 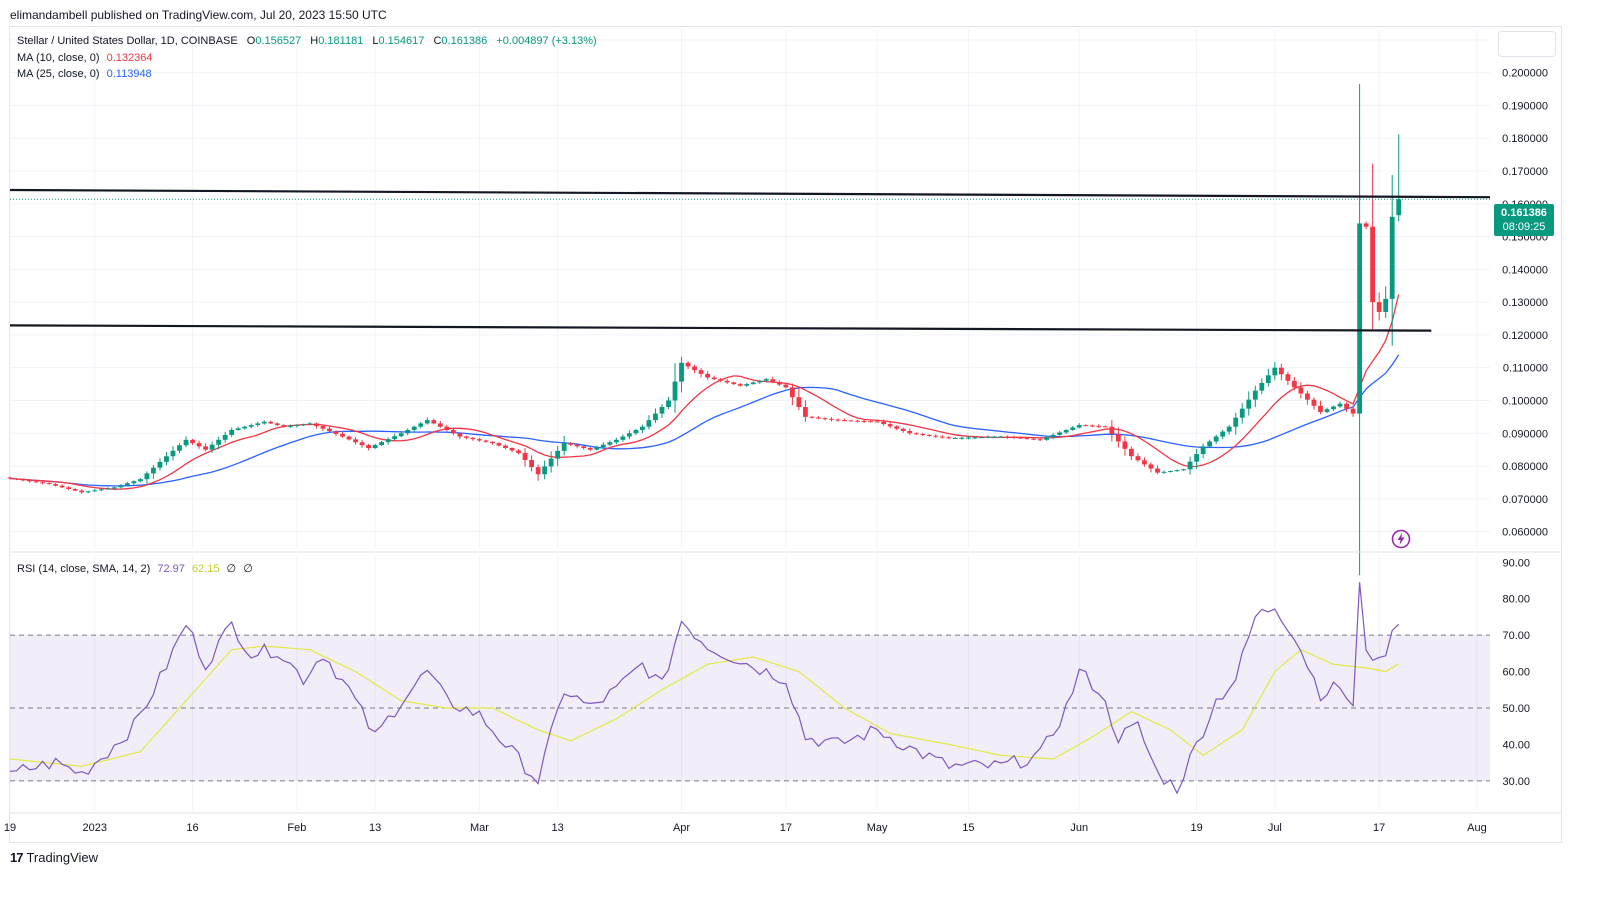 I want to click on price-tick-label: 0.080000, so click(x=1525, y=467).